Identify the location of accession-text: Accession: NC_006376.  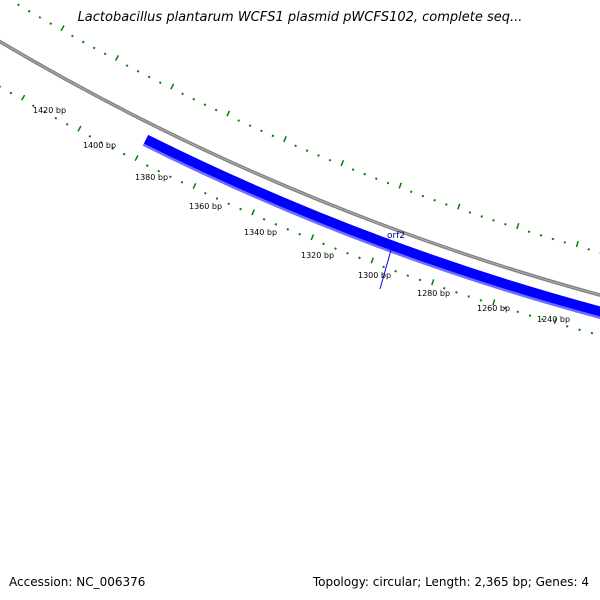
(77, 582).